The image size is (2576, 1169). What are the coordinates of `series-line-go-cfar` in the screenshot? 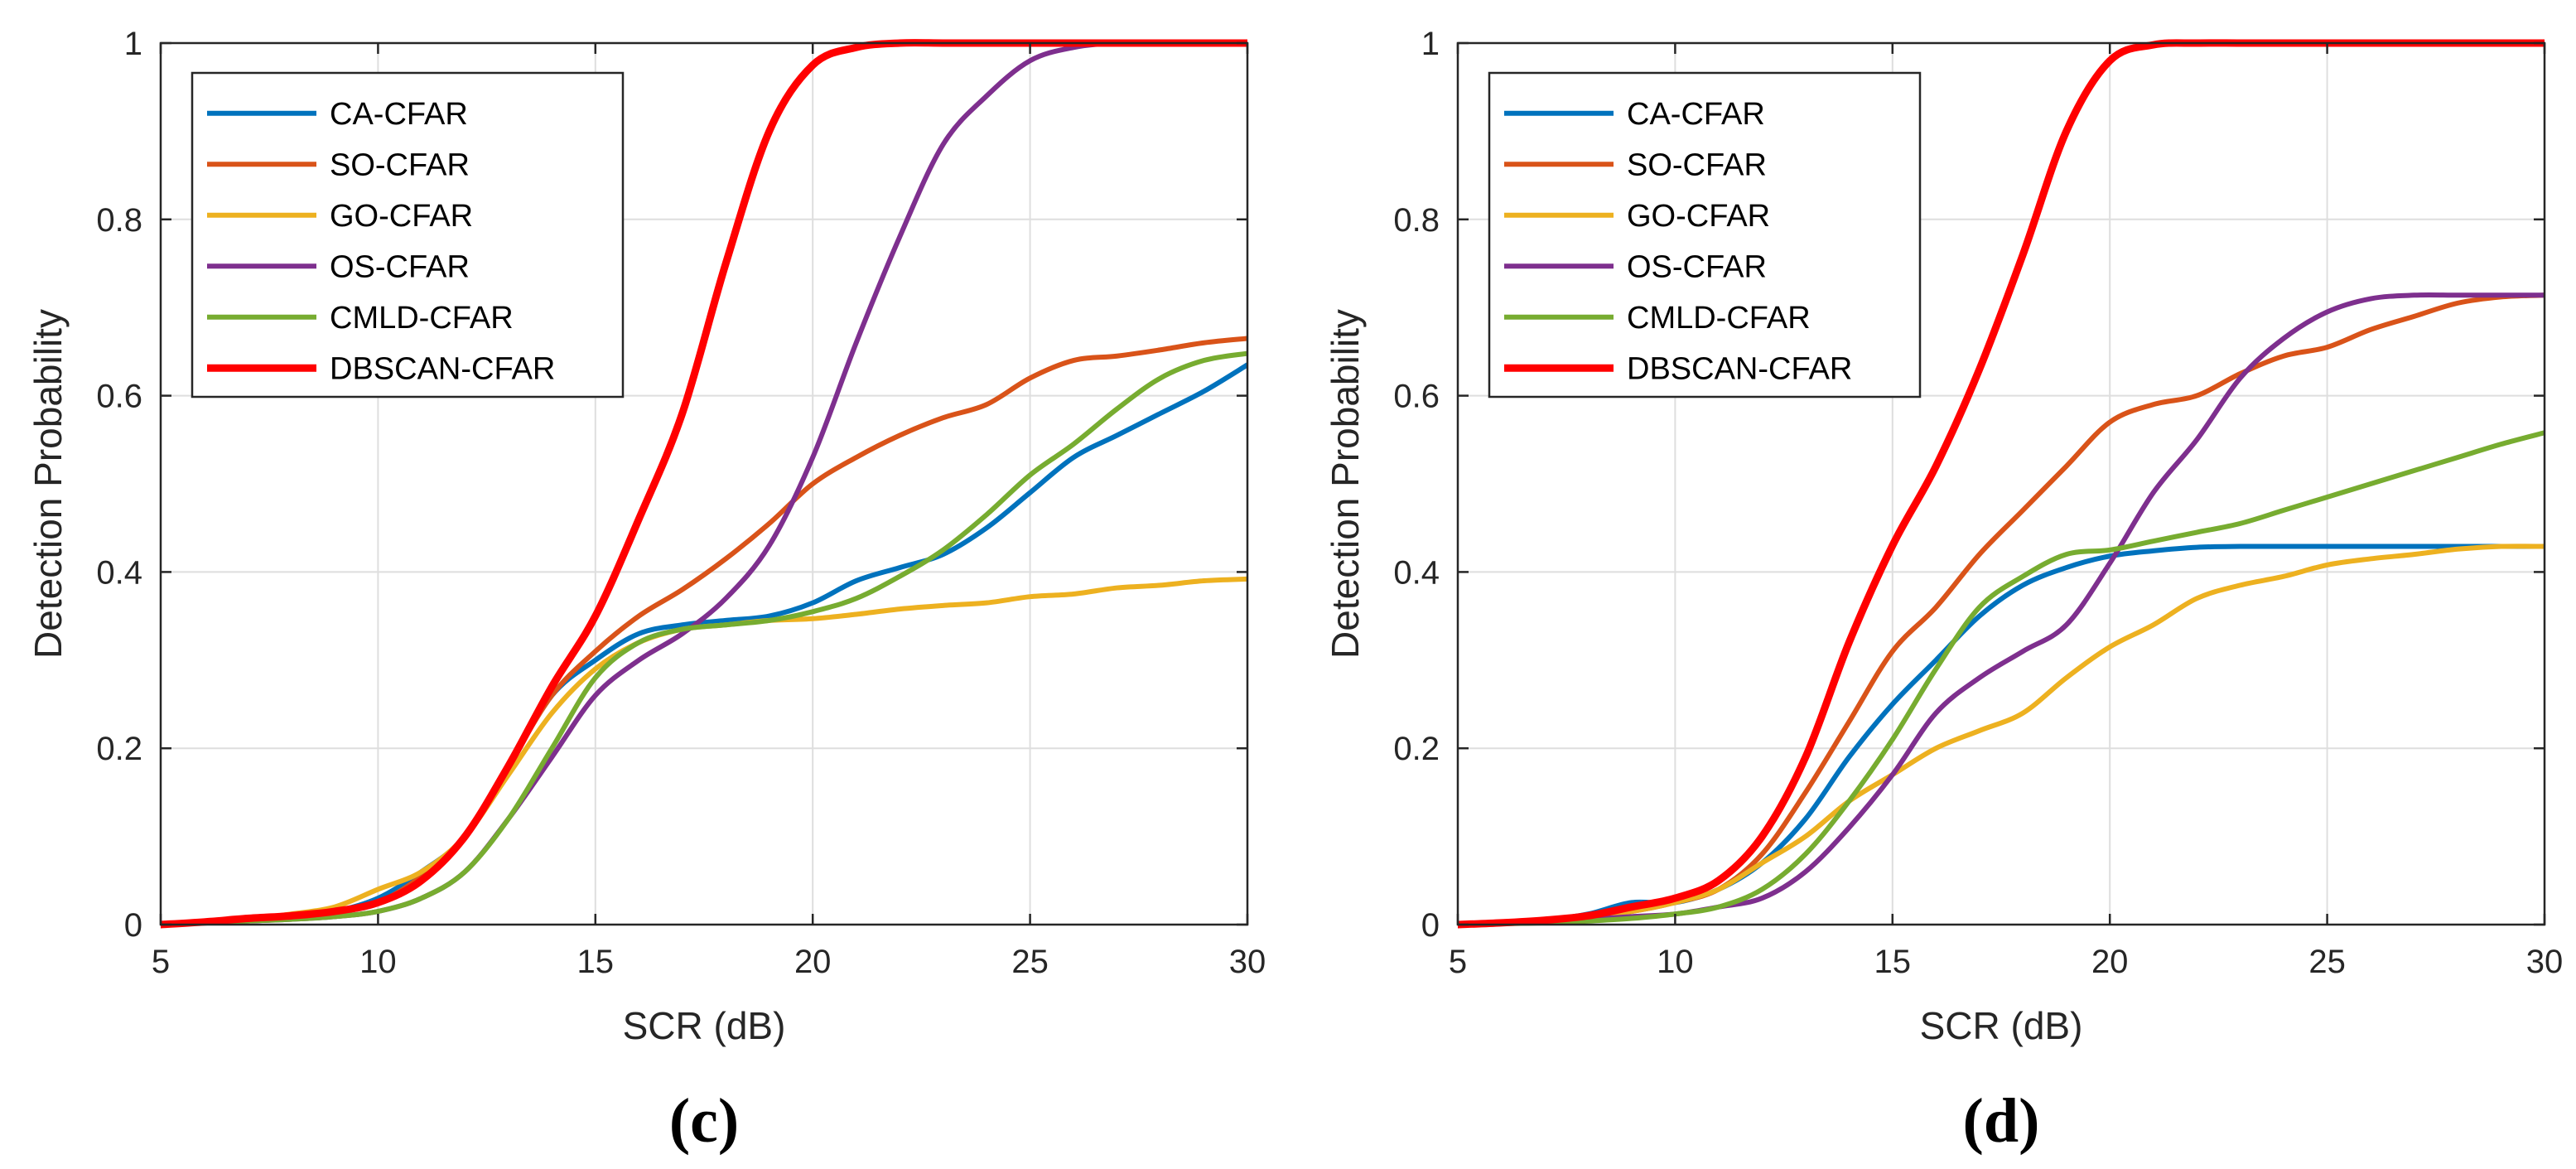 It's located at (2001, 735).